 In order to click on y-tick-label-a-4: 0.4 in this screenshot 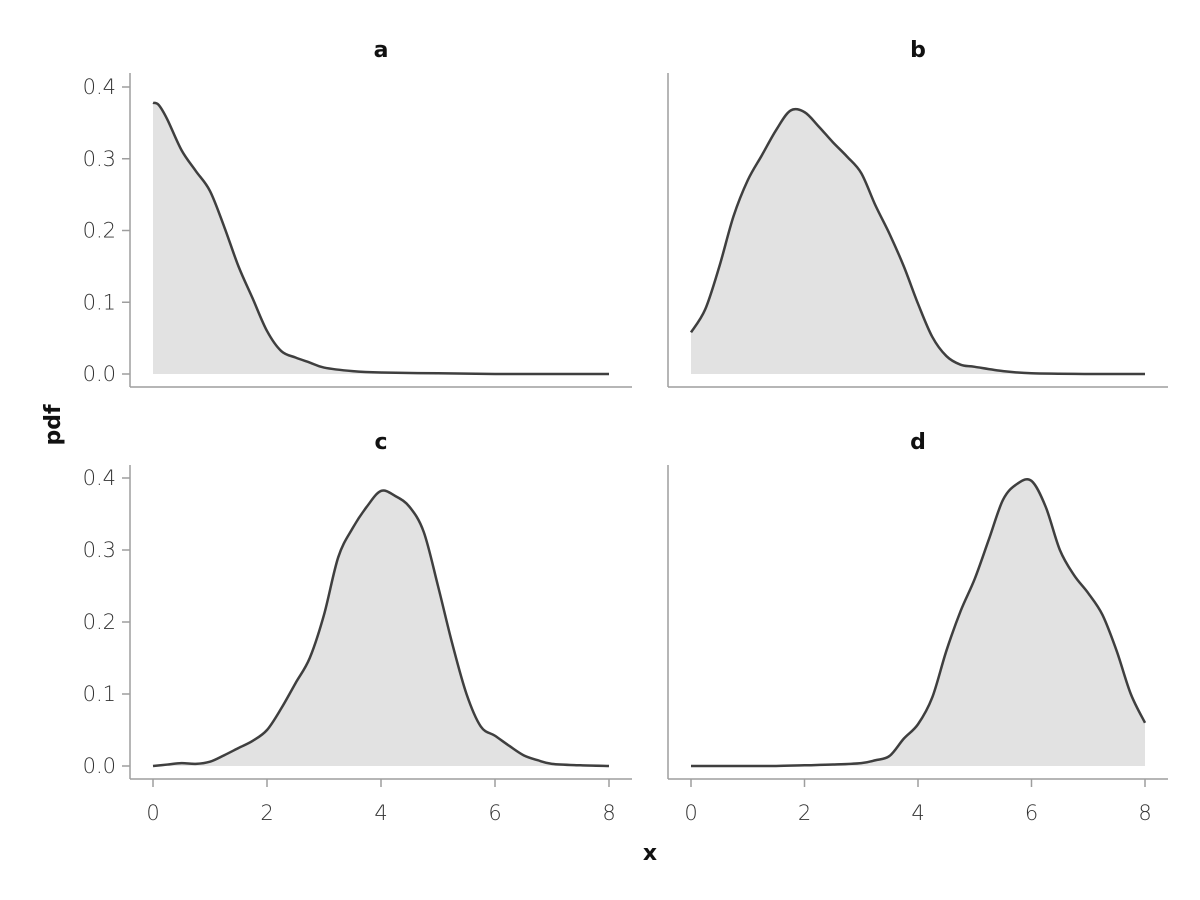, I will do `click(99, 87)`.